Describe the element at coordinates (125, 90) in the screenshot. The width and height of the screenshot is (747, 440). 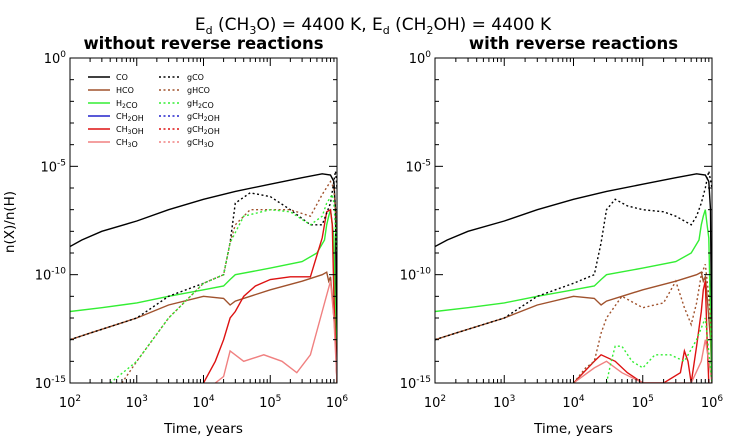
I see `legend-label: HCO` at that location.